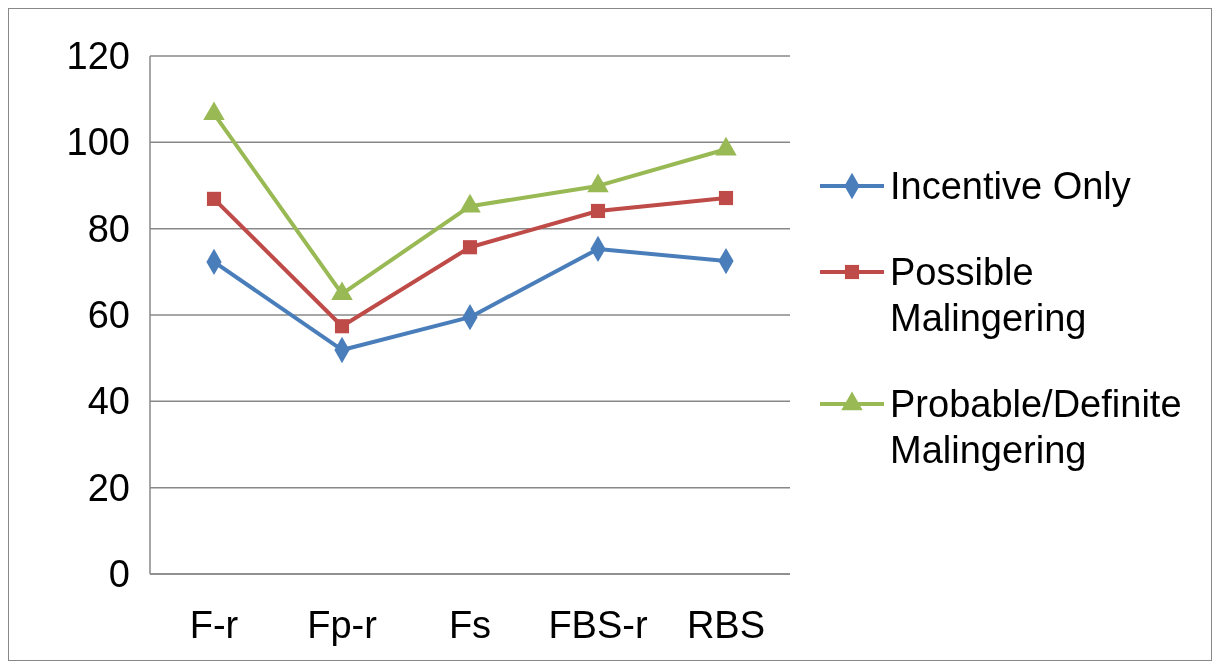  What do you see at coordinates (598, 625) in the screenshot?
I see `x-tick-label: FBS-r` at bounding box center [598, 625].